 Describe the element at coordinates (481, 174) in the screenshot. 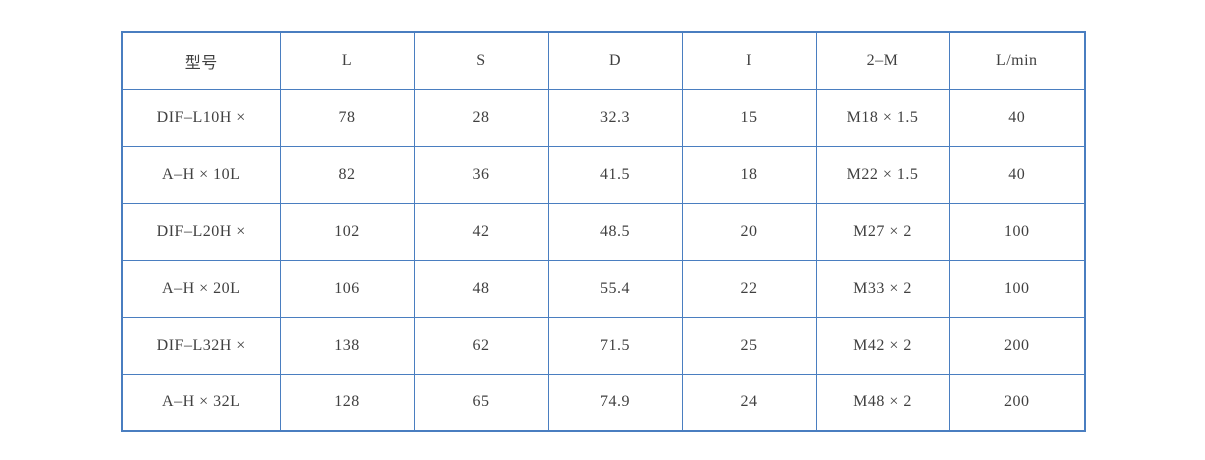

I see `cell-s: 36` at that location.